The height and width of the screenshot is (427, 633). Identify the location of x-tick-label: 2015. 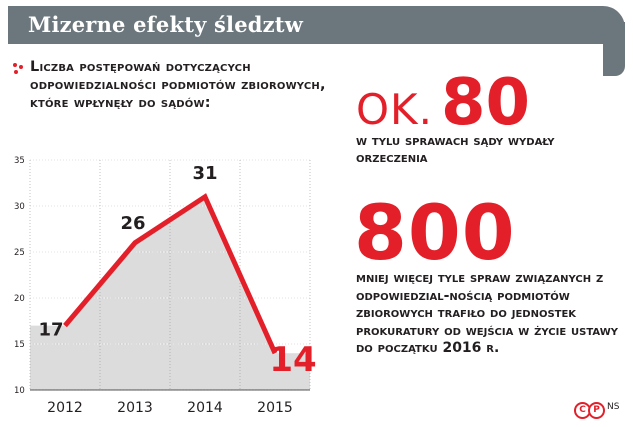
(275, 408).